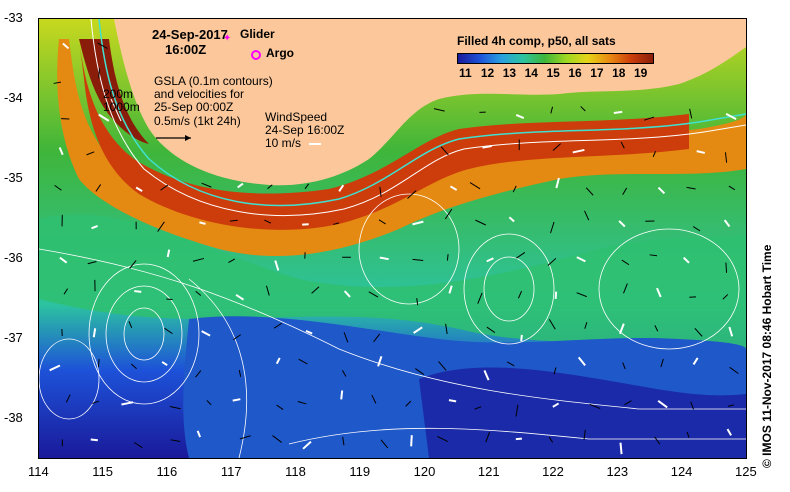 The height and width of the screenshot is (492, 790). What do you see at coordinates (555, 58) in the screenshot?
I see `colorbar-bar` at bounding box center [555, 58].